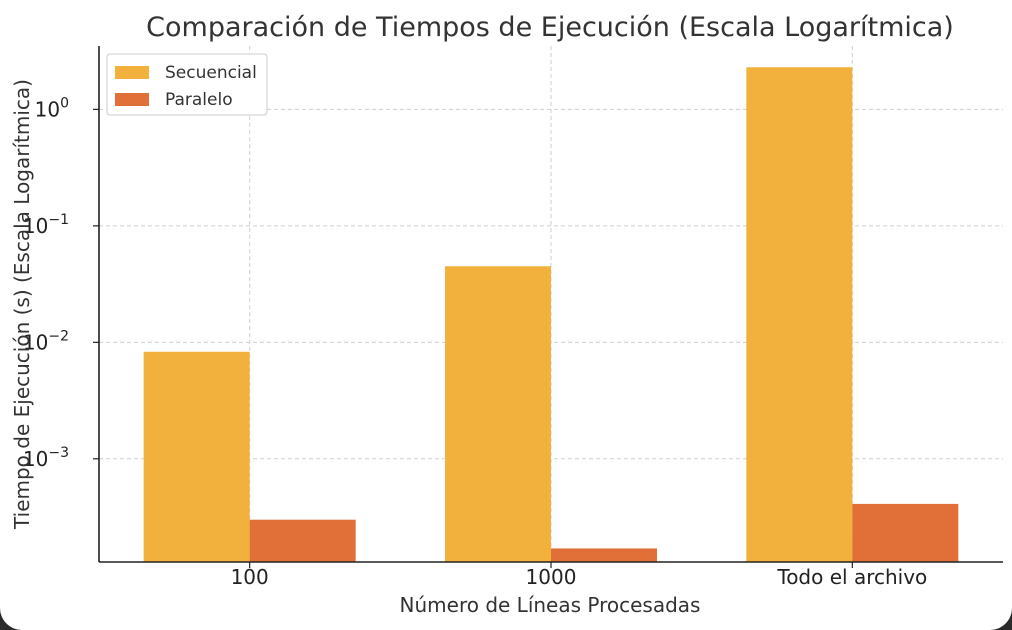 The height and width of the screenshot is (630, 1012). Describe the element at coordinates (199, 100) in the screenshot. I see `legend-label: Paralelo` at that location.